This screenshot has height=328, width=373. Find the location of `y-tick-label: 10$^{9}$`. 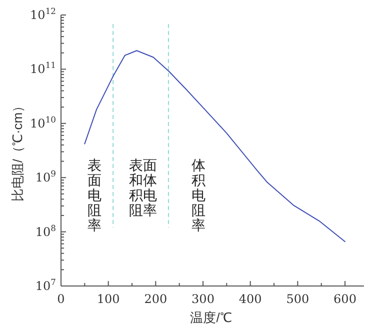

y-tick-label: 10$^{9}$ is located at coordinates (45, 176).